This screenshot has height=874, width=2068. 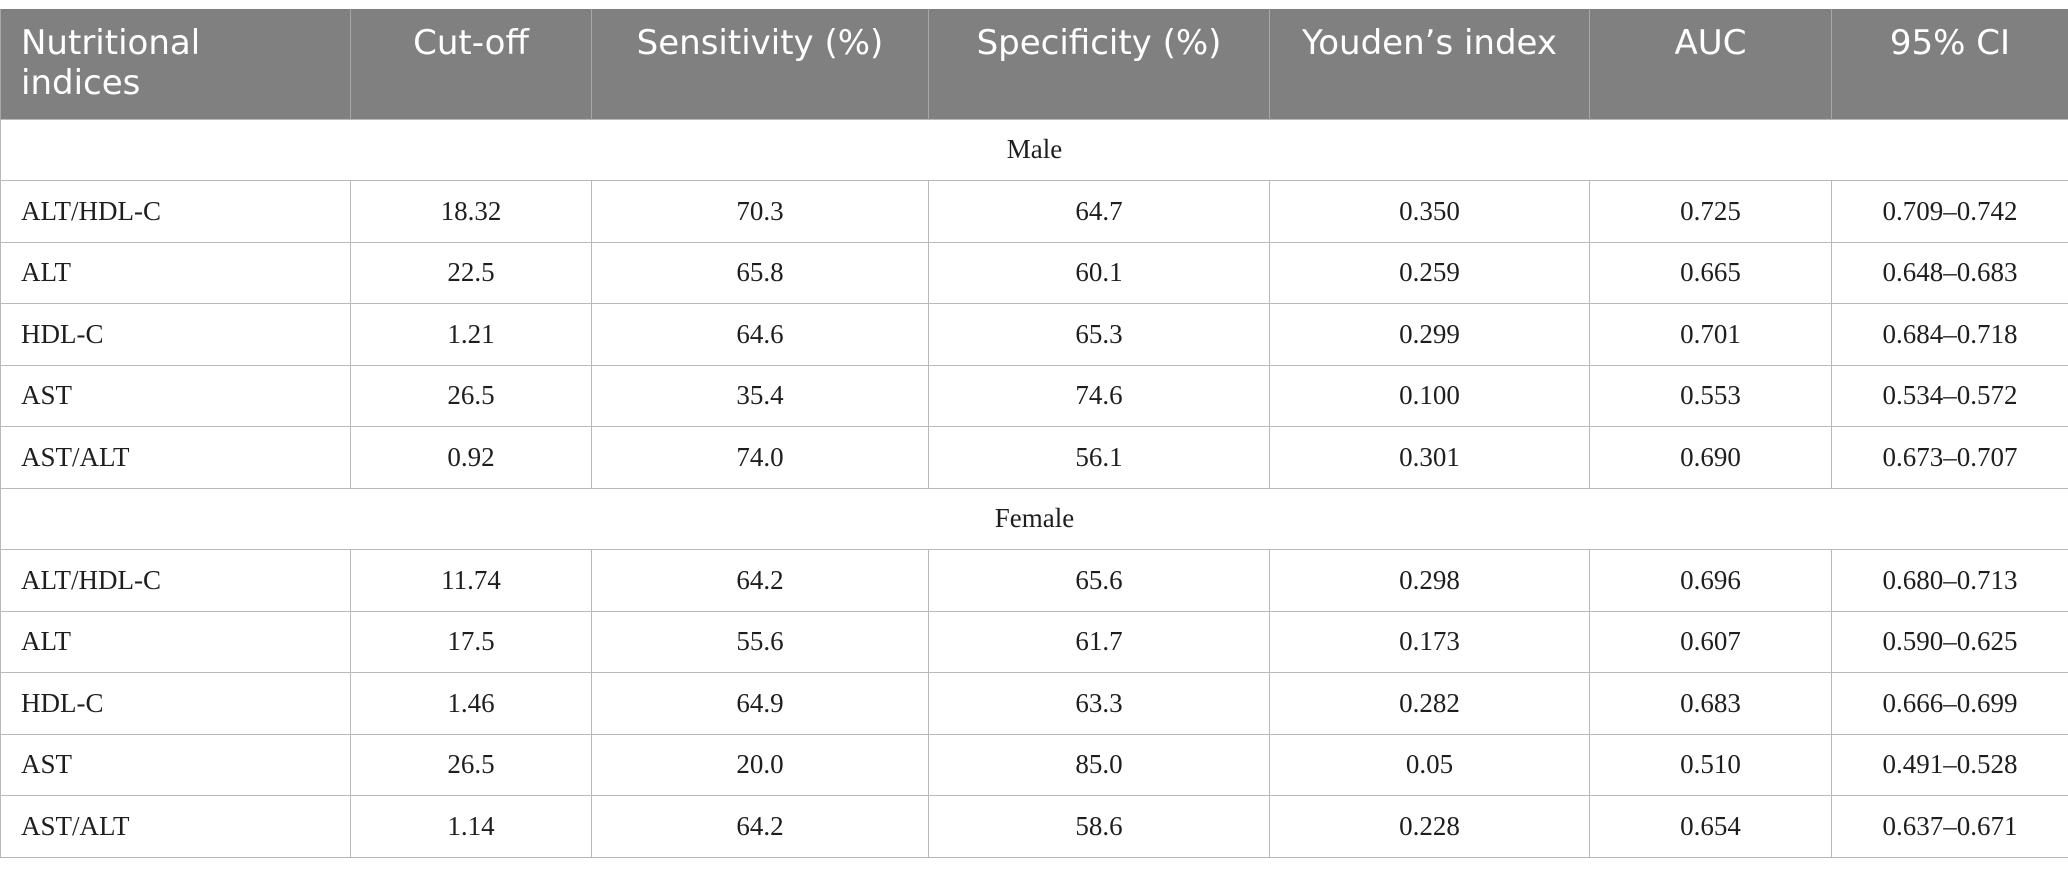 I want to click on cell-youden: 0.173, so click(x=1429, y=641).